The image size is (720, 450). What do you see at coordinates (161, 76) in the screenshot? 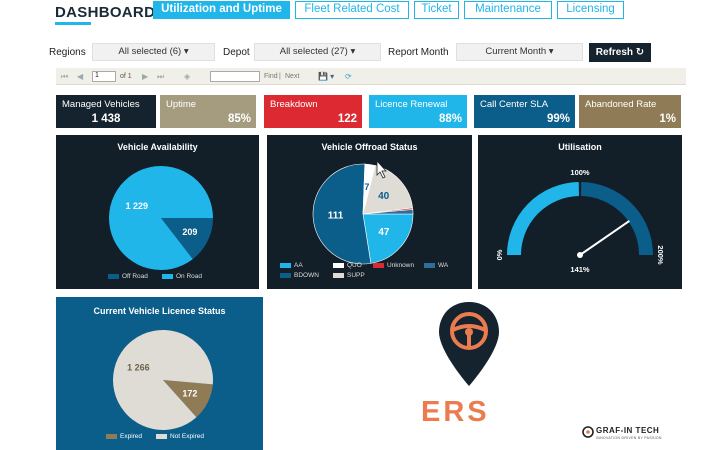
I see `last-page-icon: ⏭` at bounding box center [161, 76].